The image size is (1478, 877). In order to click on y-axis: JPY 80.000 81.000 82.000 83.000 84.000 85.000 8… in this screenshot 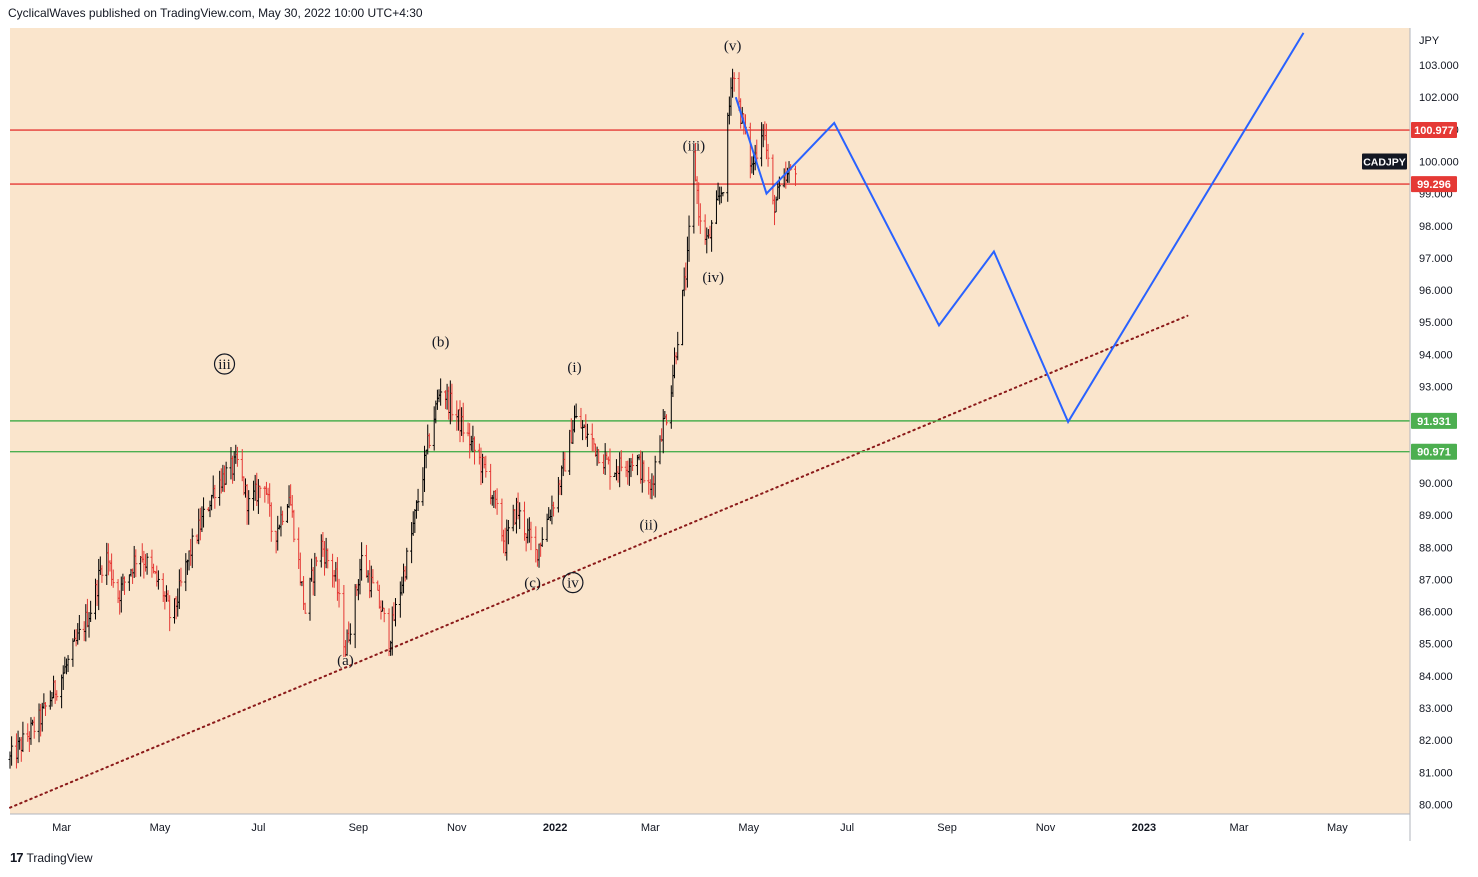, I will do `click(1410, 423)`.